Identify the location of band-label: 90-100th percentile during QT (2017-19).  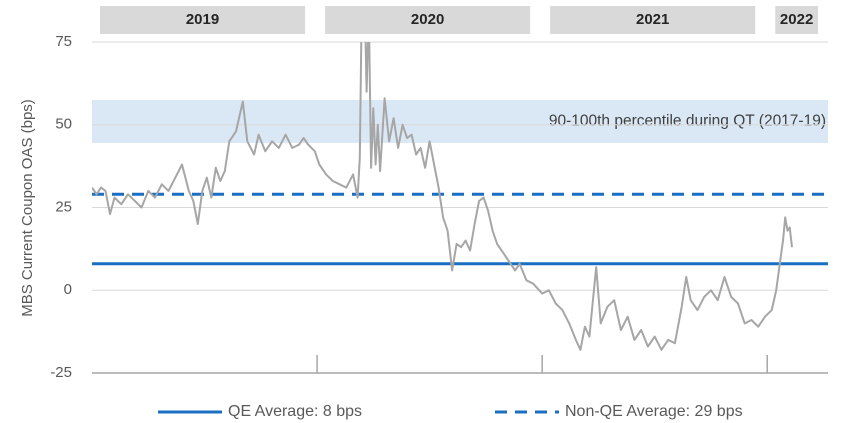
(687, 121).